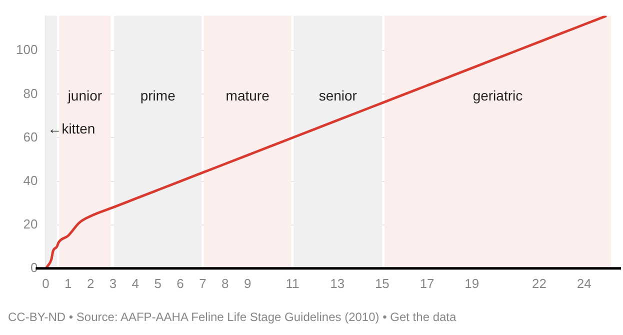  What do you see at coordinates (225, 283) in the screenshot?
I see `x-tick-label: 8` at bounding box center [225, 283].